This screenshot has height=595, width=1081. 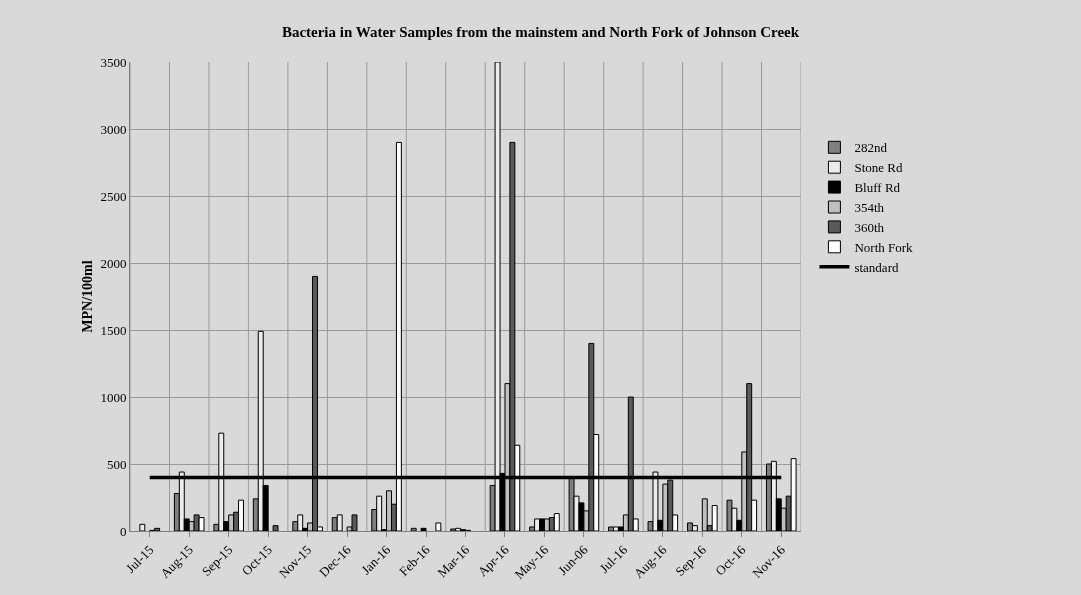 What do you see at coordinates (87, 296) in the screenshot?
I see `y-axis-title: MPN/100ml` at bounding box center [87, 296].